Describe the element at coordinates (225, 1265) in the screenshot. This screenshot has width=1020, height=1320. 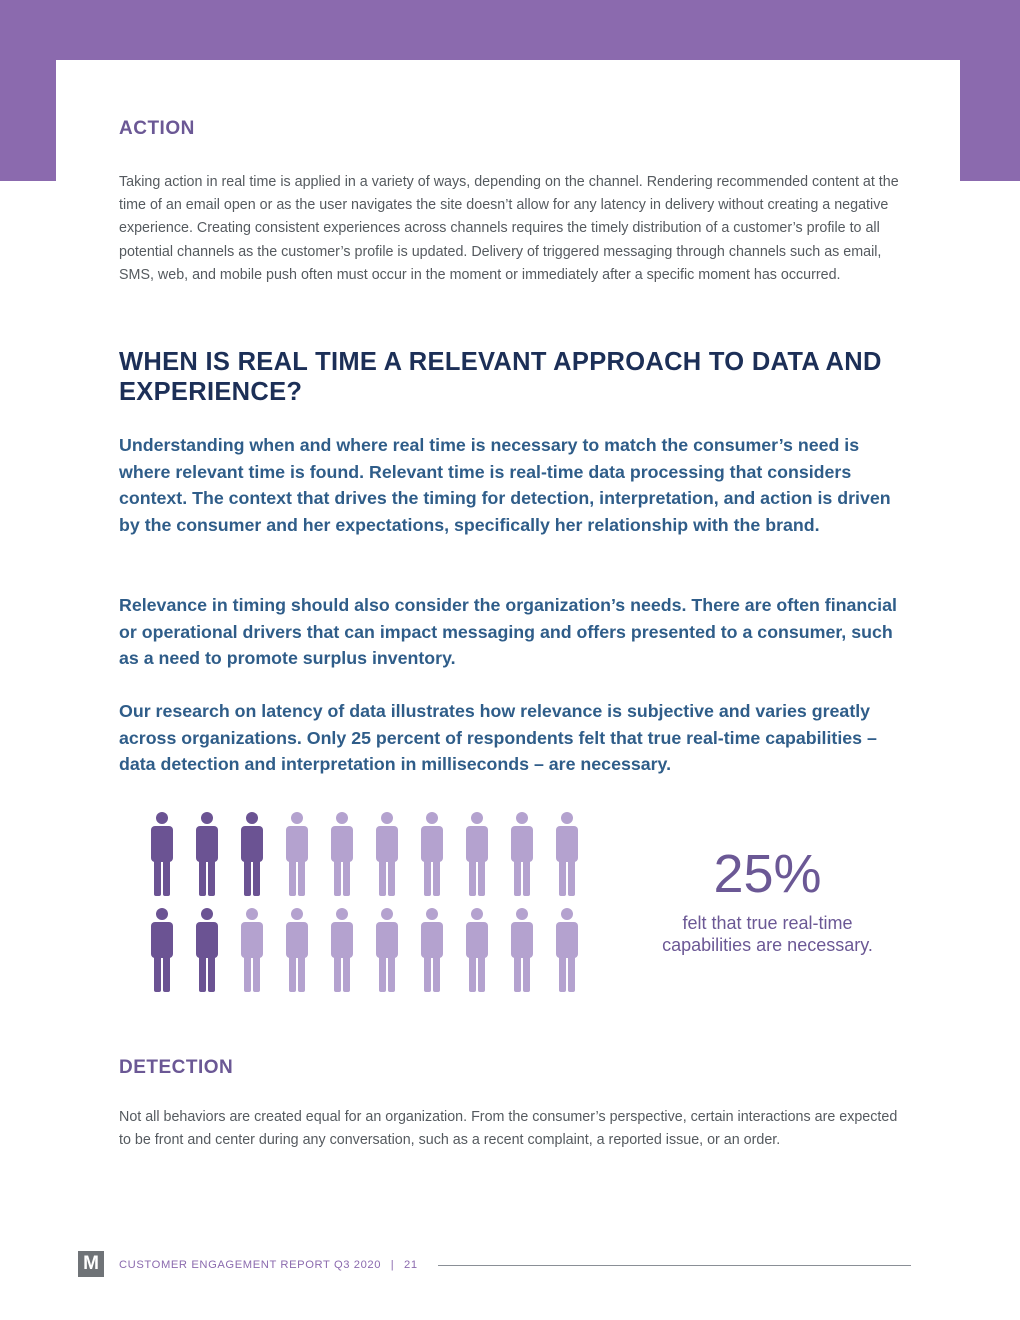
I see `report-title: CUSTOMER ENGAGEMENT REPORT` at that location.